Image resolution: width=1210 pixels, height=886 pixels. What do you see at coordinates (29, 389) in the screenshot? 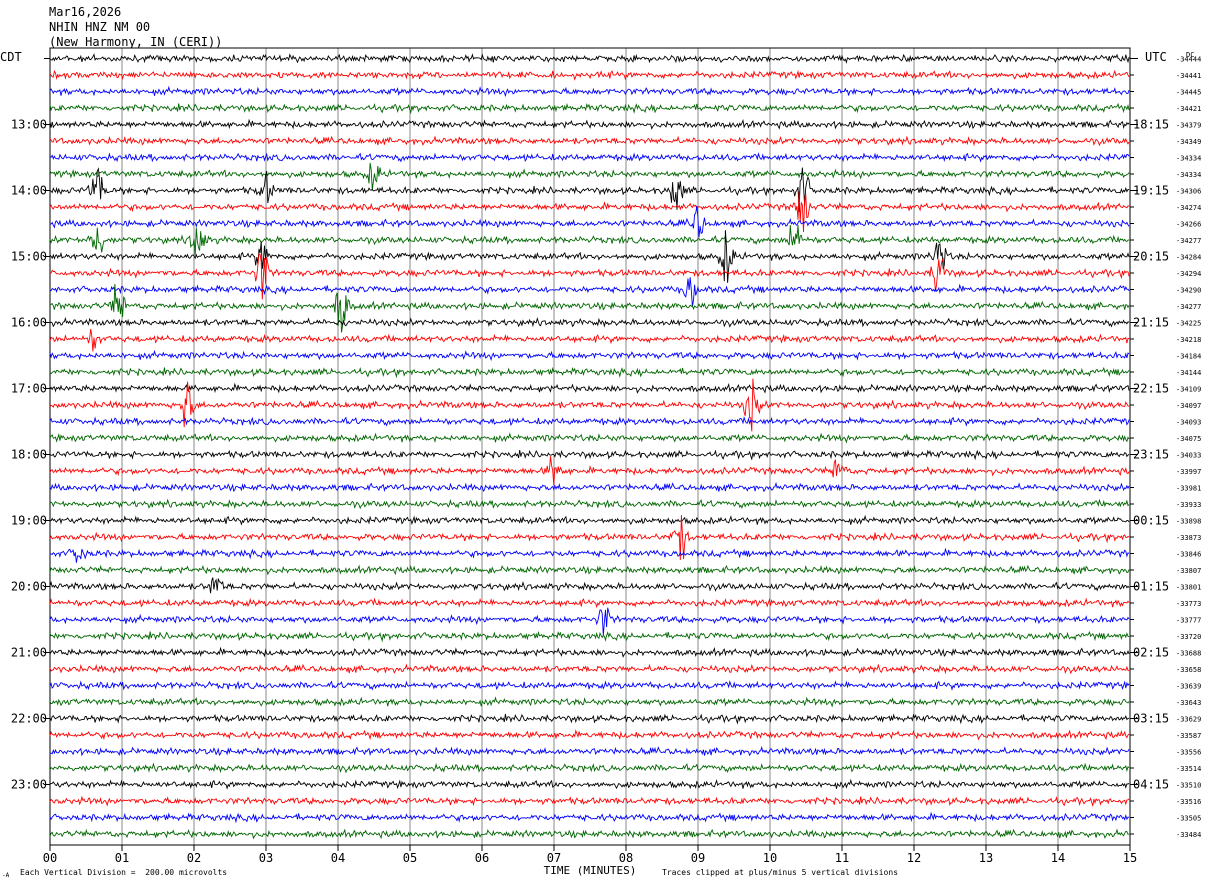
I see `left-hour-label: 17:00` at bounding box center [29, 389].